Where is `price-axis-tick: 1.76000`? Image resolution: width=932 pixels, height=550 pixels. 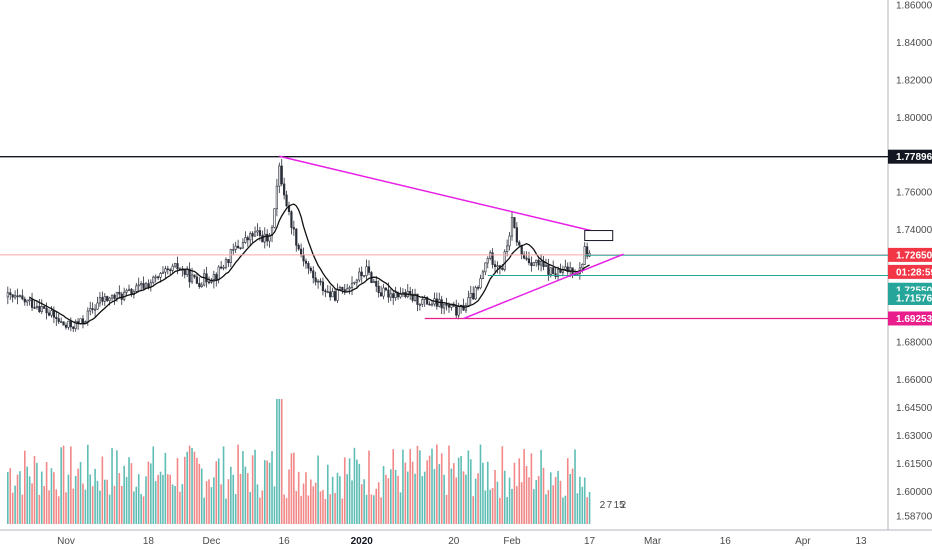
price-axis-tick: 1.76000 is located at coordinates (914, 193).